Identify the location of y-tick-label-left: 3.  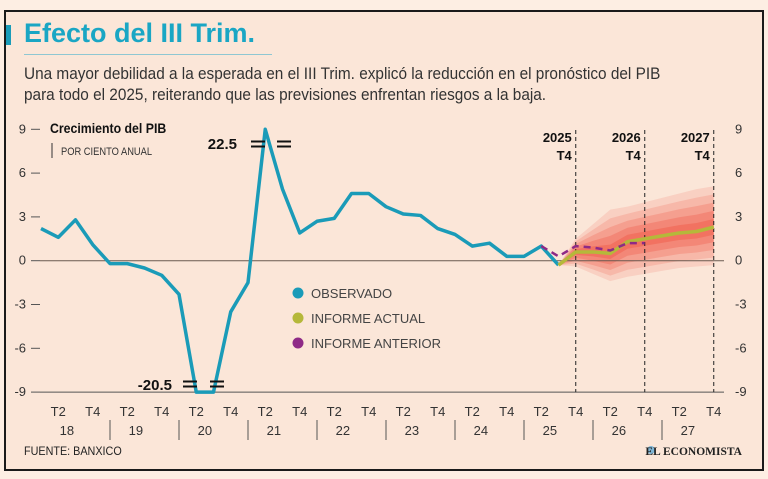
(22, 216).